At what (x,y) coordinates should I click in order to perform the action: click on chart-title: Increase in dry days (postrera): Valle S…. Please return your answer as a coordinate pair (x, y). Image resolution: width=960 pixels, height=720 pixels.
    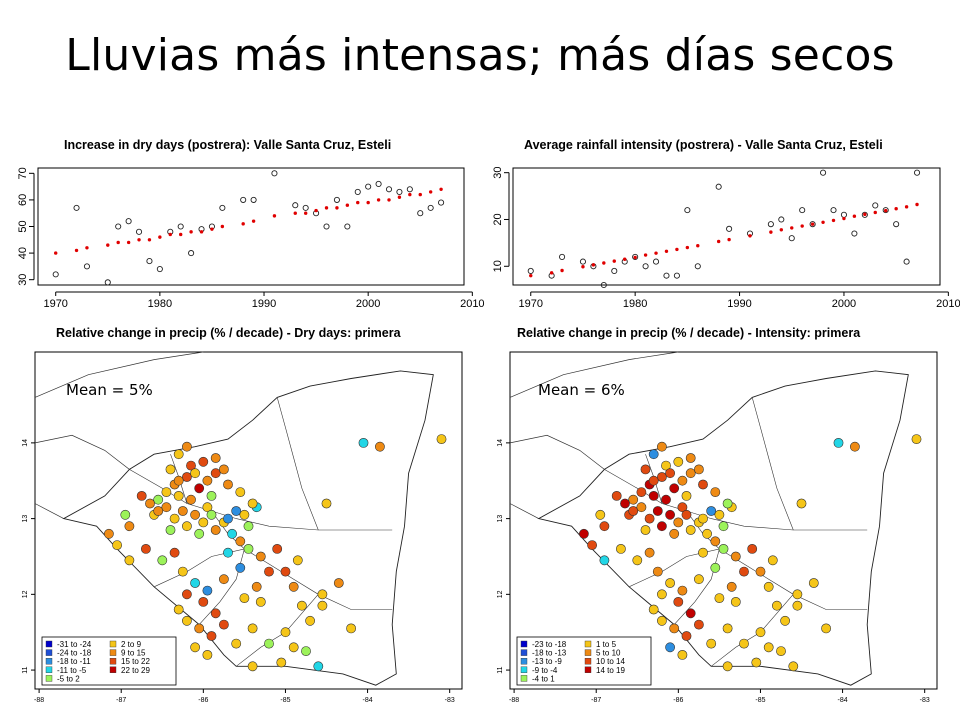
    Looking at the image, I should click on (227, 145).